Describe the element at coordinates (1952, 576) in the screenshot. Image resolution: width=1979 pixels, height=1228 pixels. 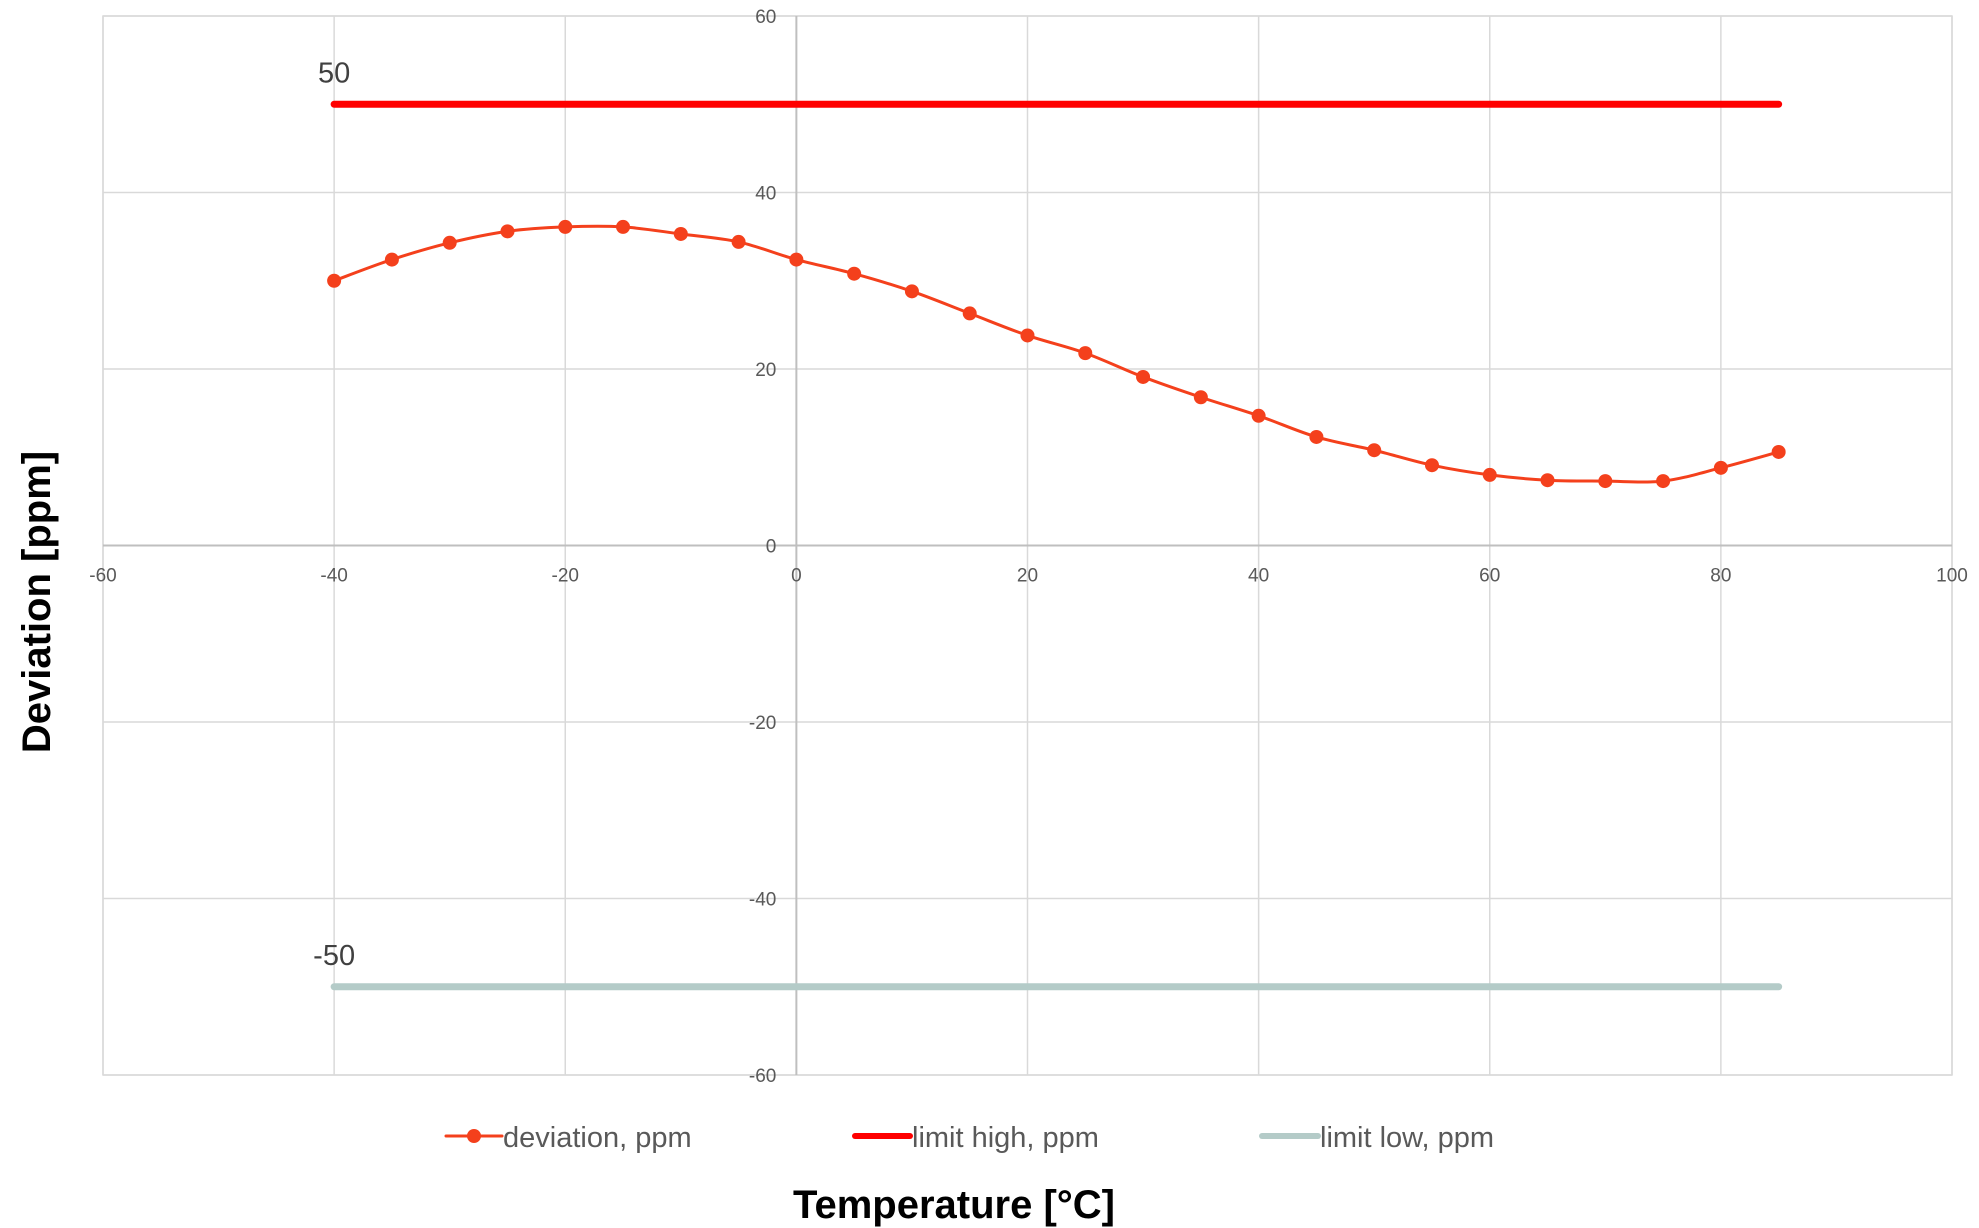
I see `x-tick-label: 100` at that location.